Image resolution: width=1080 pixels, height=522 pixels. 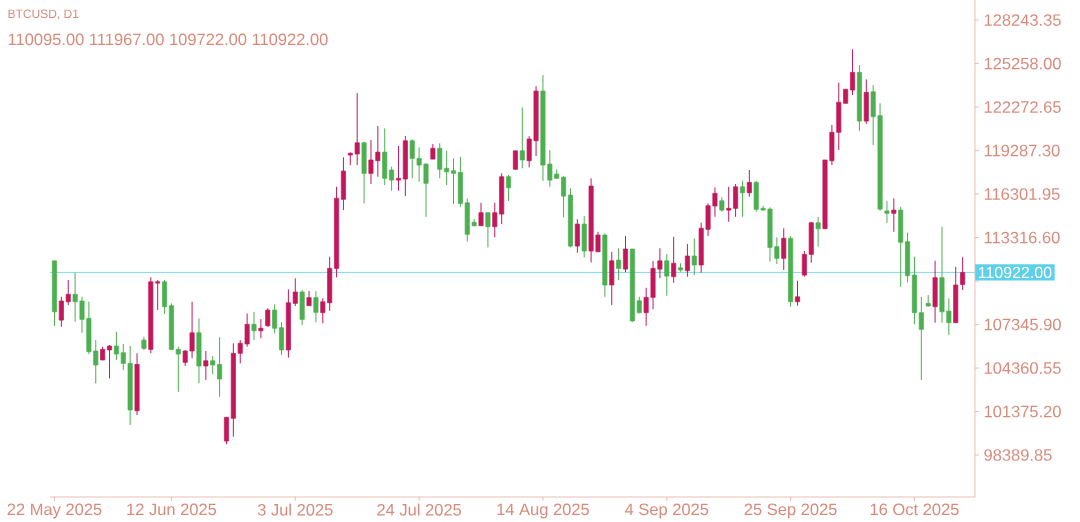 What do you see at coordinates (168, 39) in the screenshot?
I see `text: 110095.00 111967.00 109722.00 110922.00` at bounding box center [168, 39].